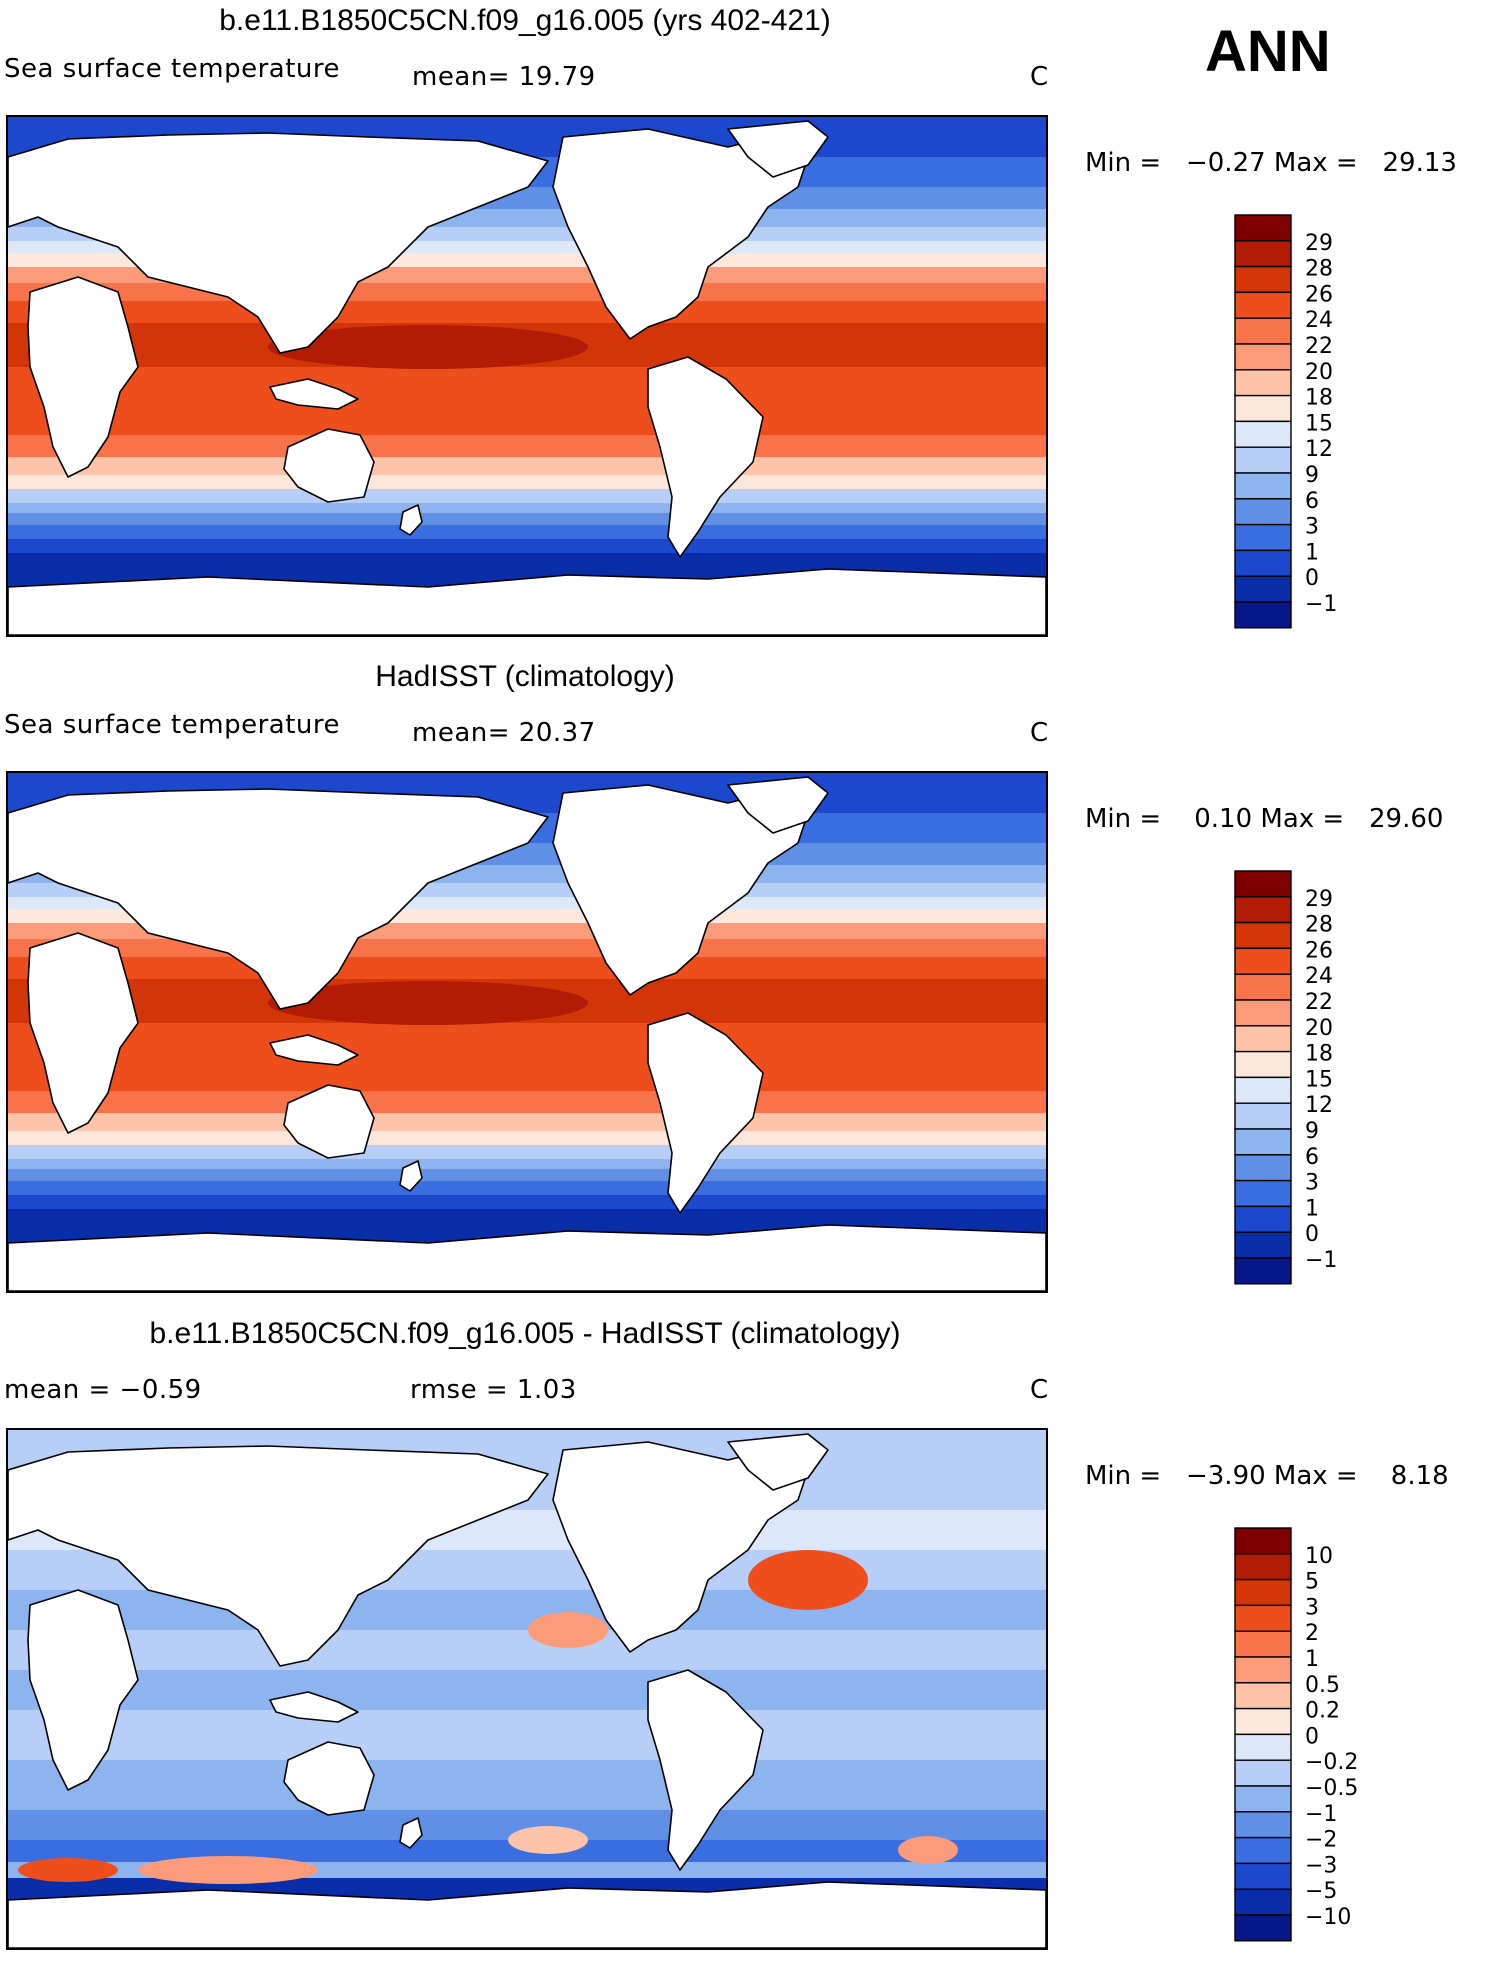  Describe the element at coordinates (1321, 1814) in the screenshot. I see `legend-label: −1` at that location.